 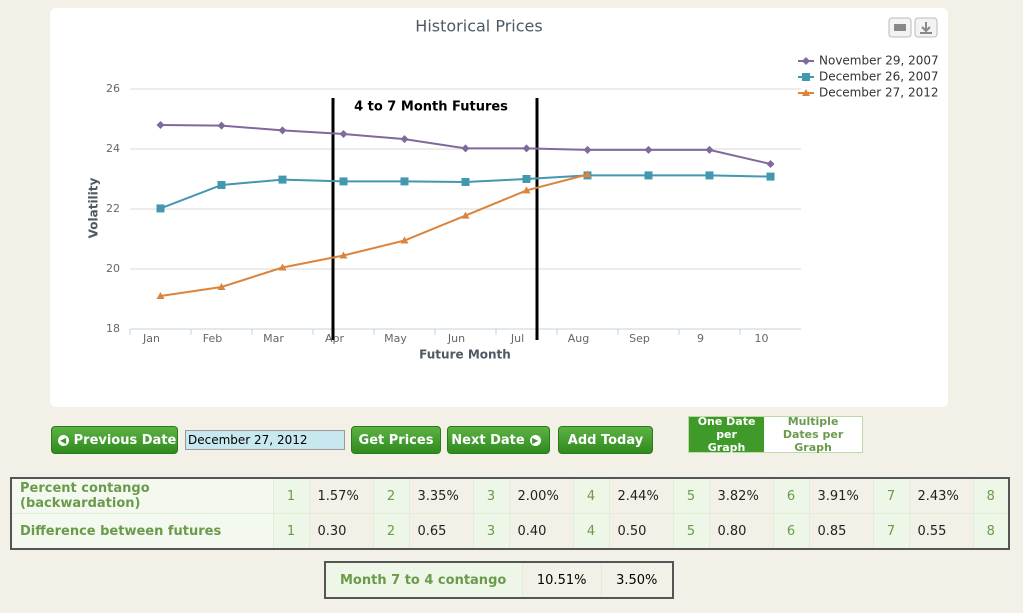 What do you see at coordinates (741, 531) in the screenshot?
I see `table-cell: 0.80` at bounding box center [741, 531].